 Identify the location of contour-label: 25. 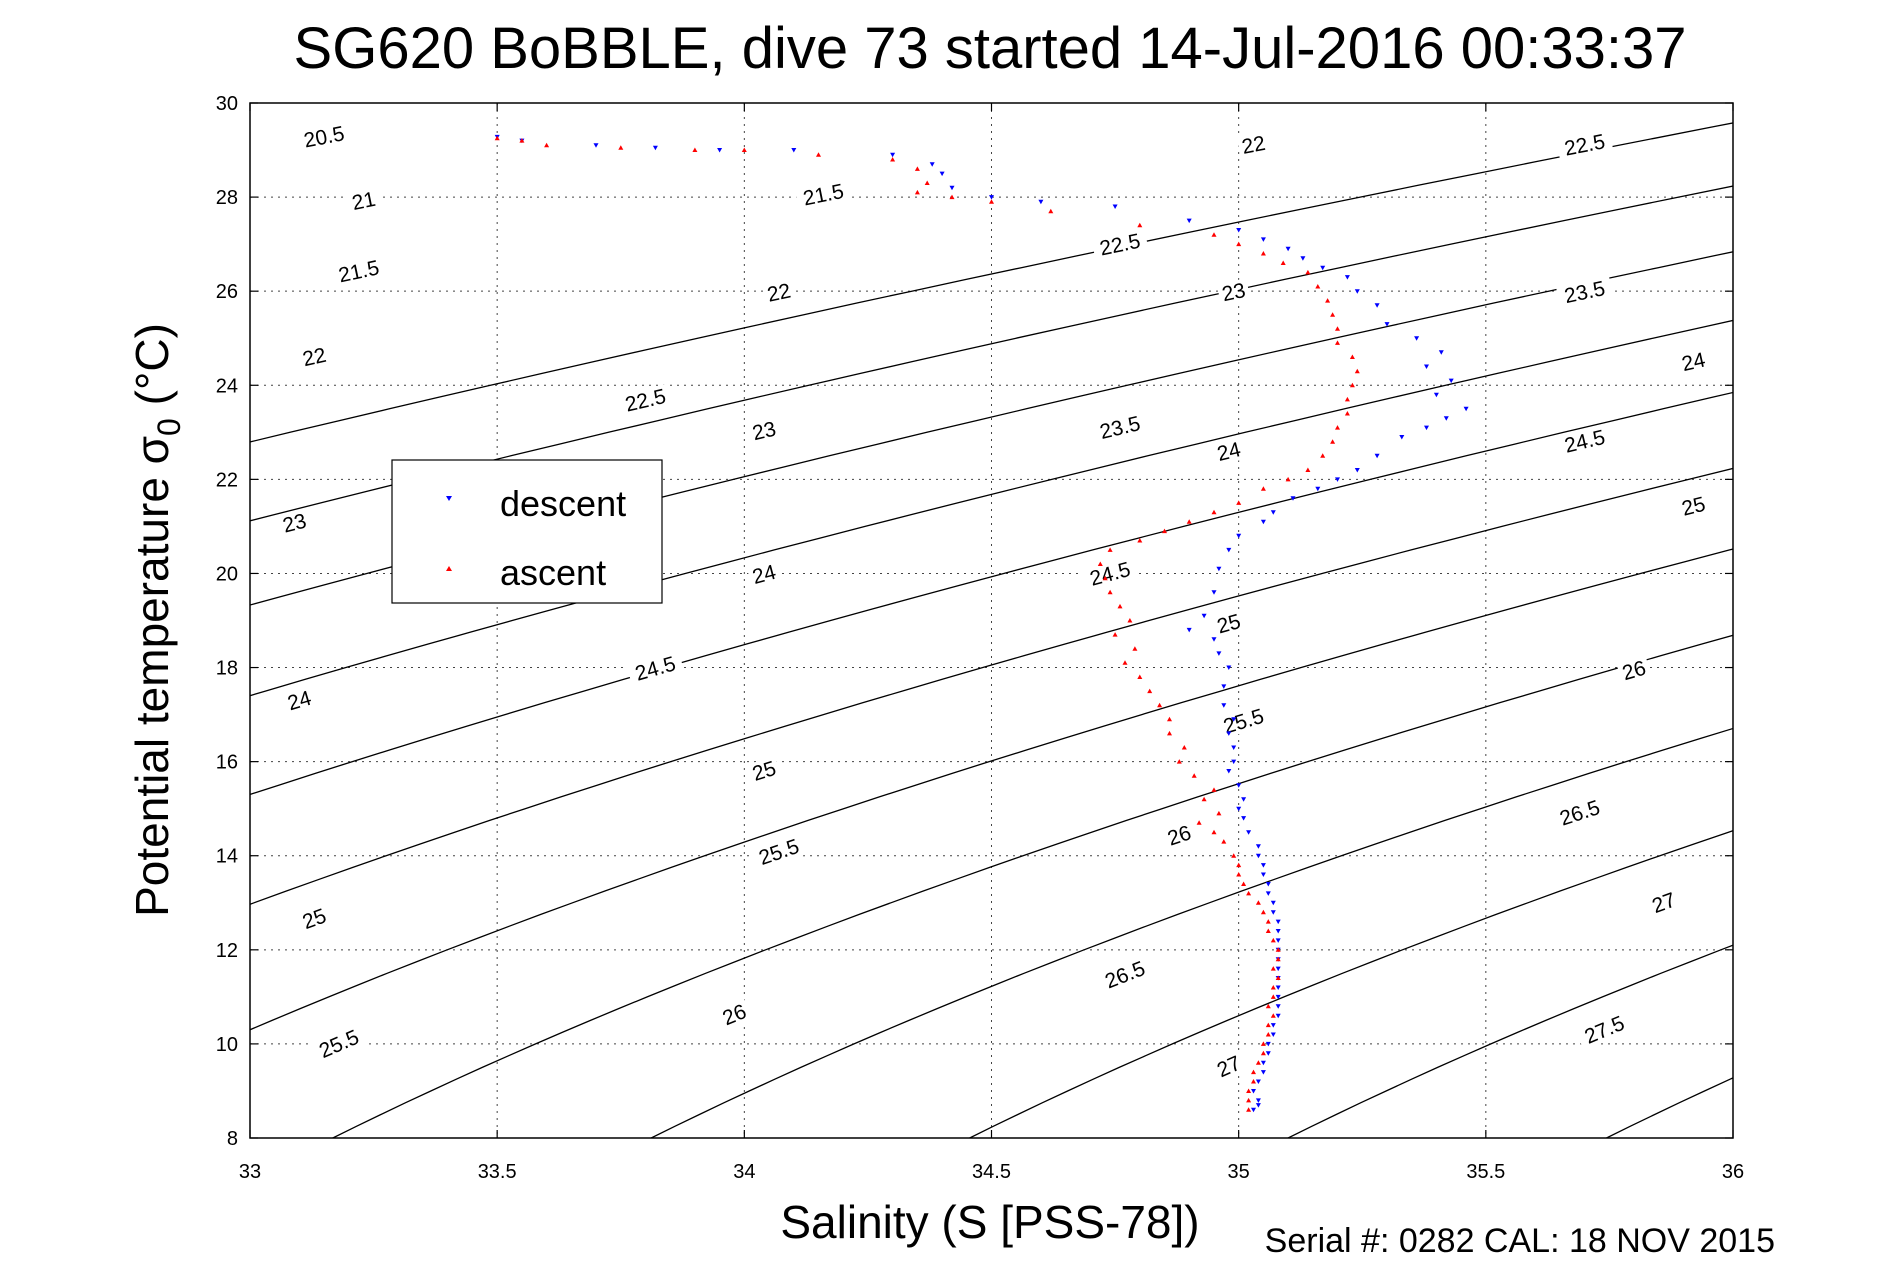
(1693, 507).